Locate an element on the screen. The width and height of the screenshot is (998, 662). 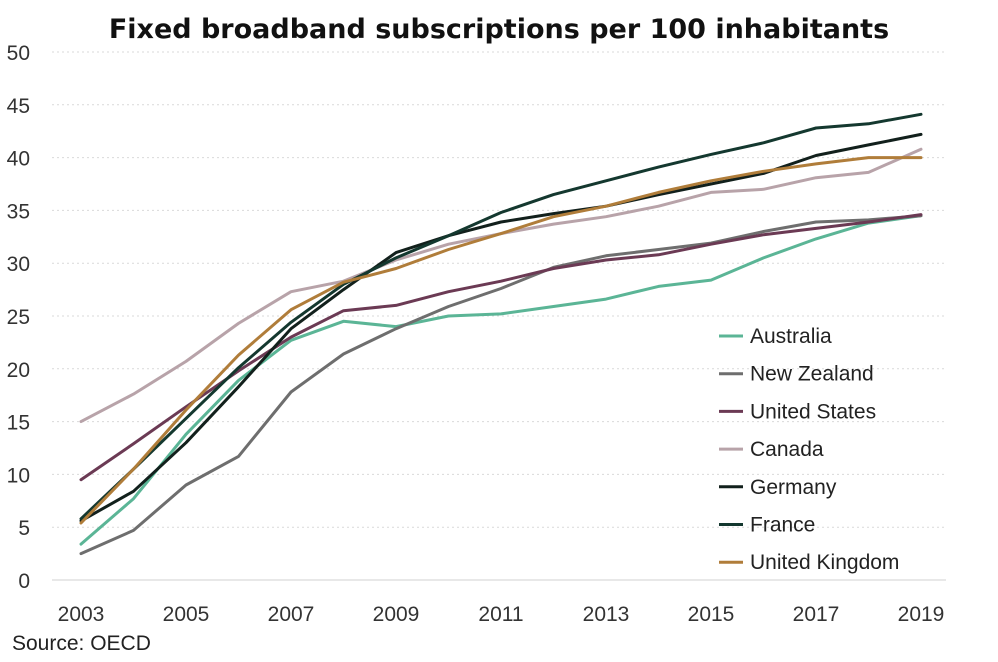
y-tick-label: 25 is located at coordinates (18, 317).